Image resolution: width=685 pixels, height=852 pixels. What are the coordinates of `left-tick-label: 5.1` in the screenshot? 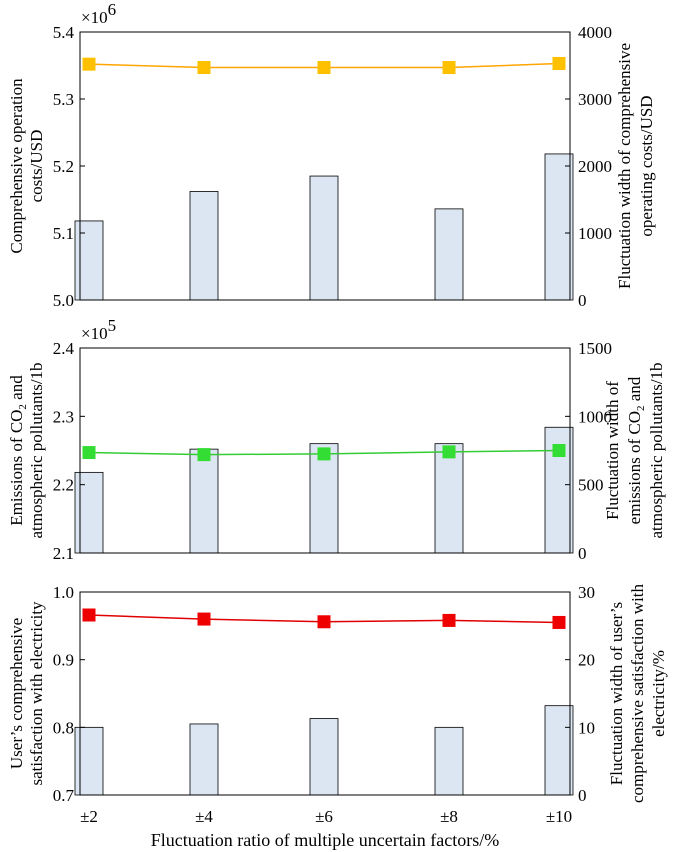 It's located at (63, 233).